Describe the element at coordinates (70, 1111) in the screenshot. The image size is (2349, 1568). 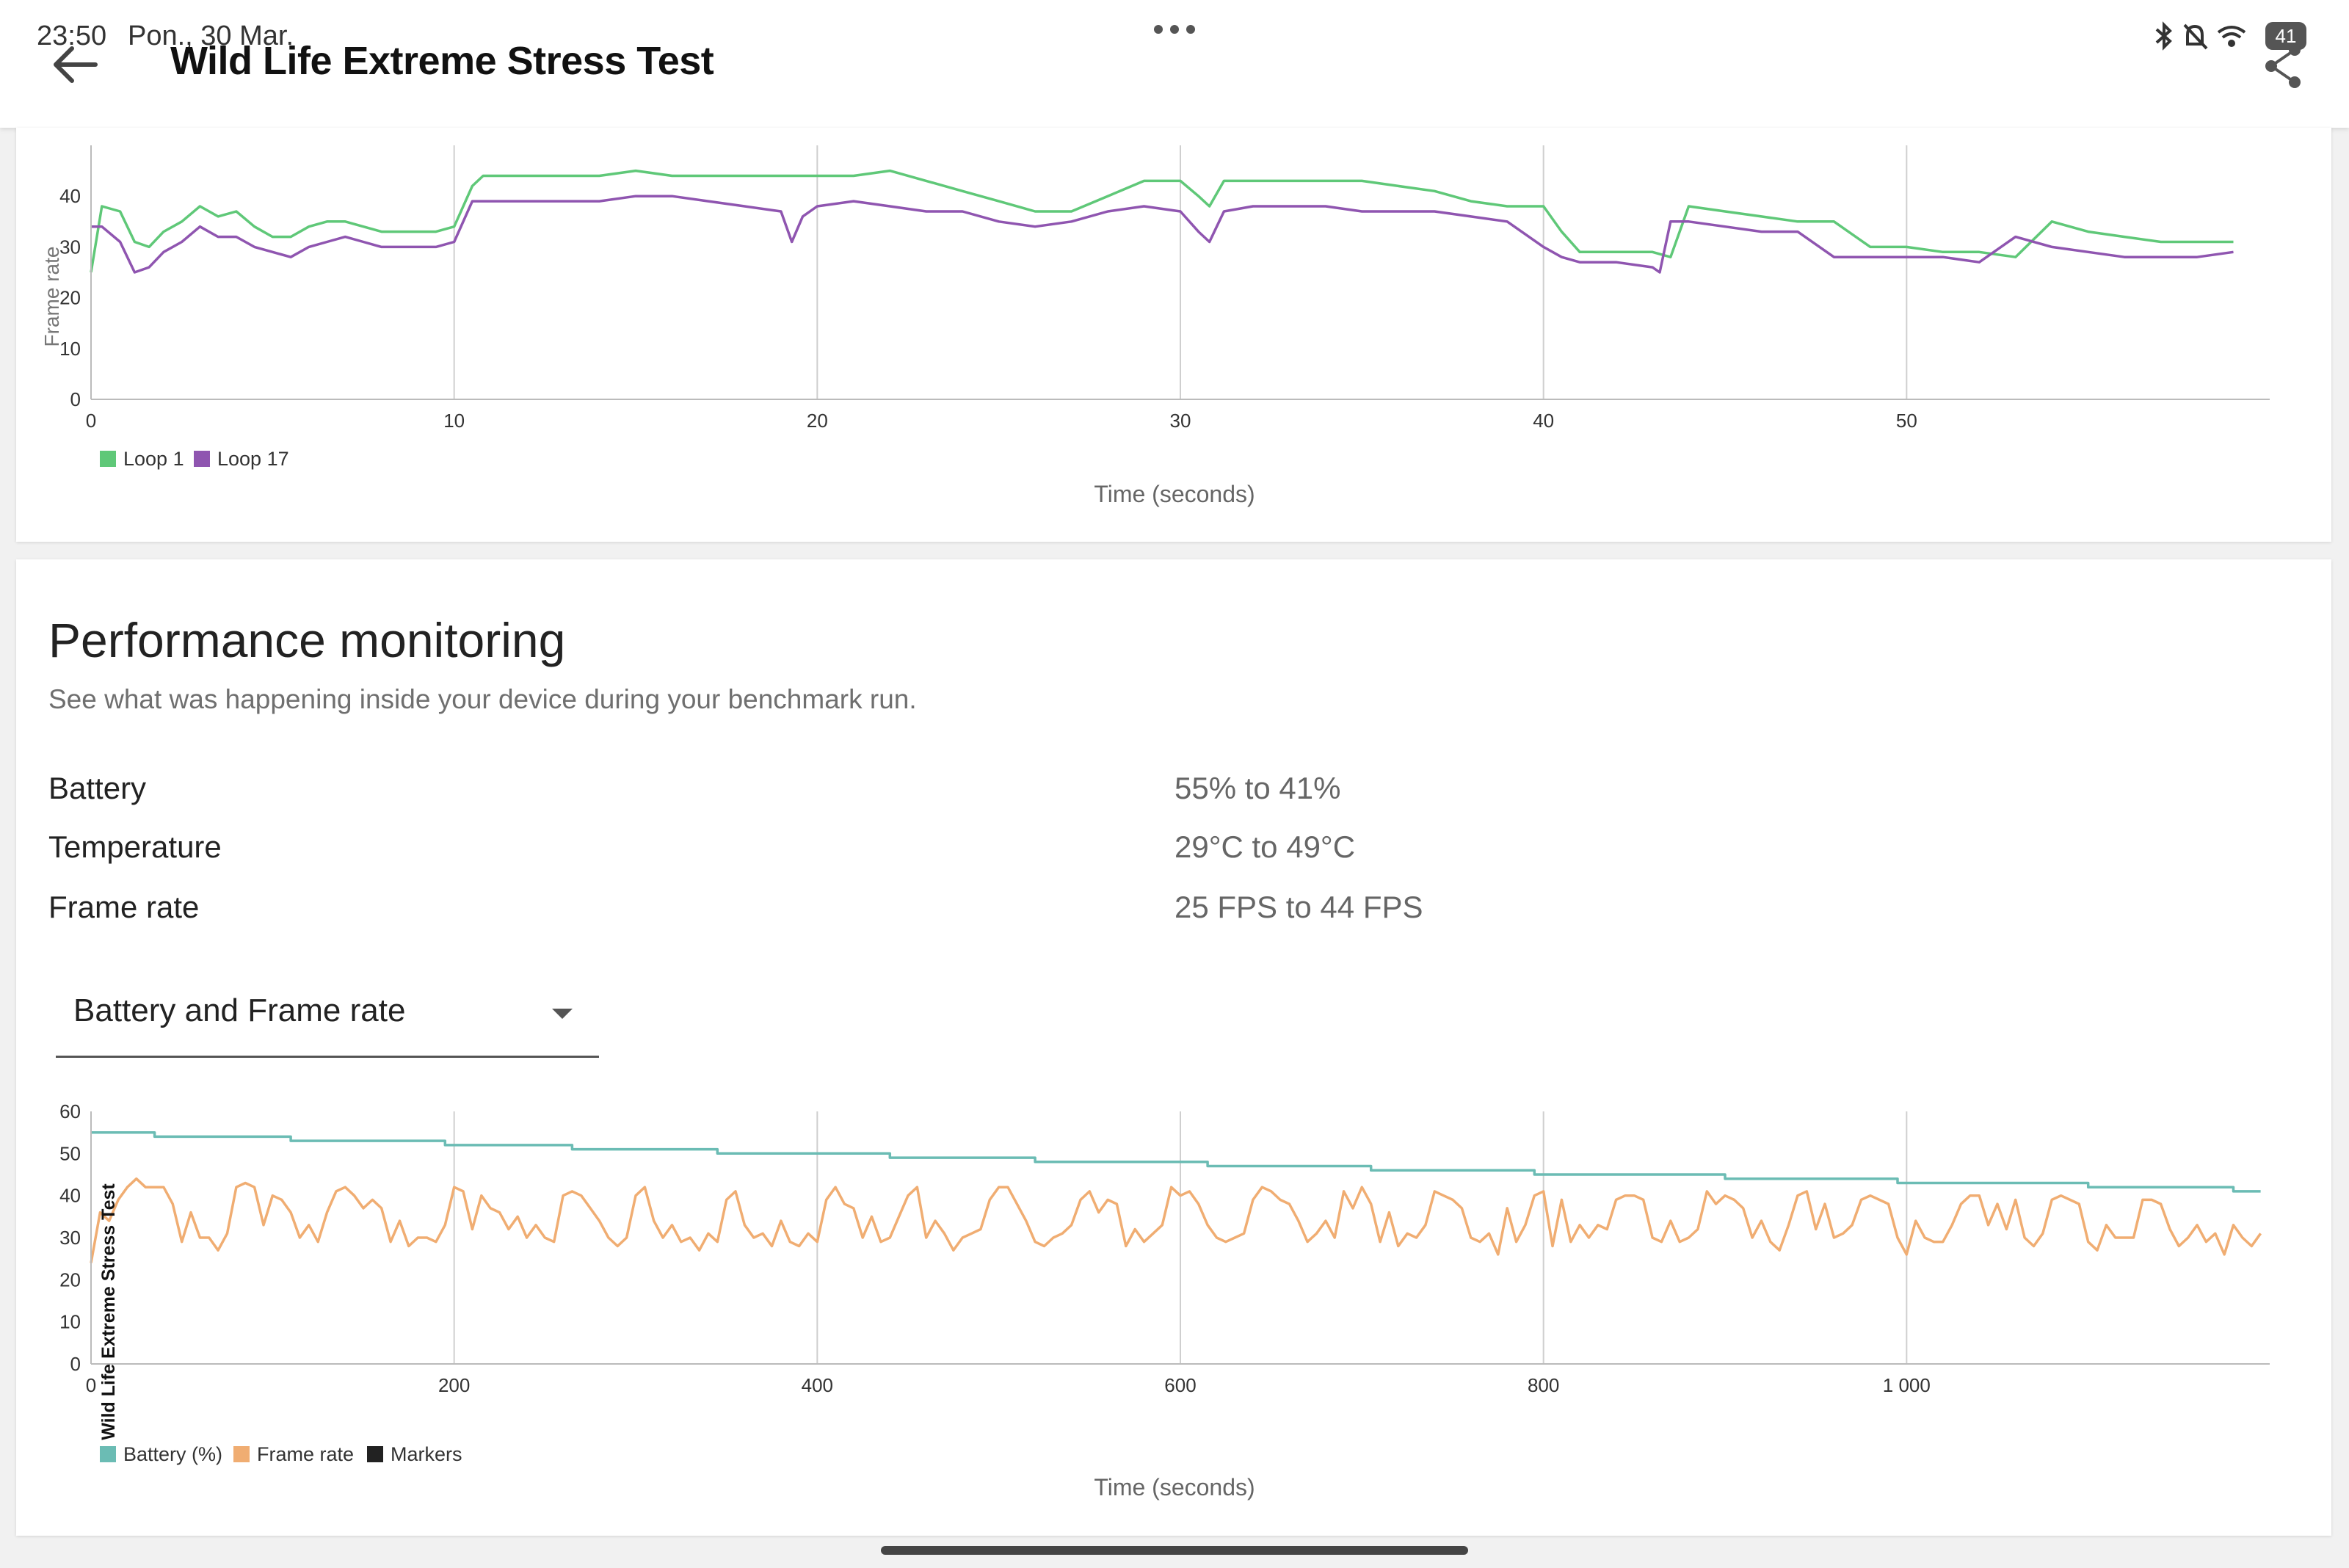
I see `y-tick-label: 60` at that location.